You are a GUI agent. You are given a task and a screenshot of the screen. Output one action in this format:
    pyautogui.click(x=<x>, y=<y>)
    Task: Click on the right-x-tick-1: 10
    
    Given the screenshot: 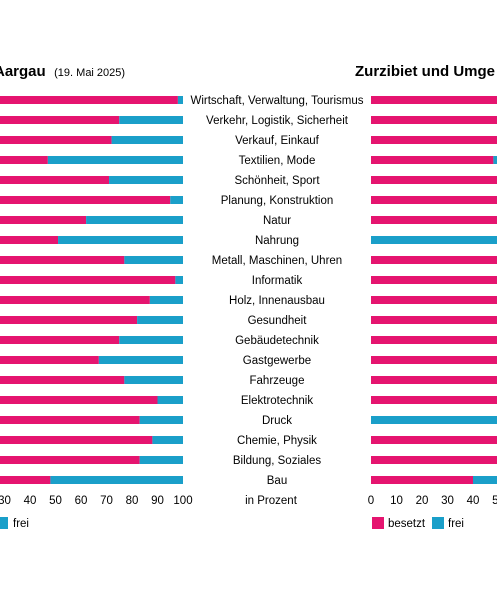 What is the action you would take?
    pyautogui.click(x=396, y=501)
    